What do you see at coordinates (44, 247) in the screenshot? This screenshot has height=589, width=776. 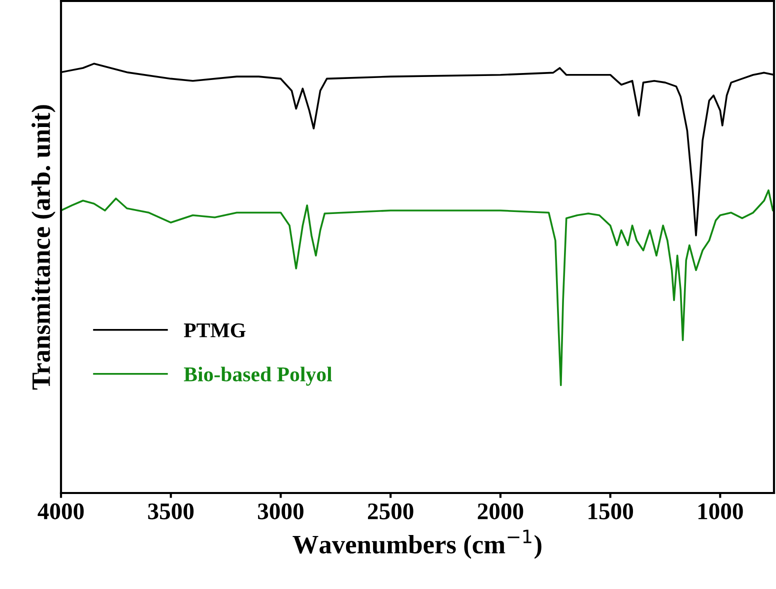 I see `y-axis-title: Transmittance (arb. unit)` at bounding box center [44, 247].